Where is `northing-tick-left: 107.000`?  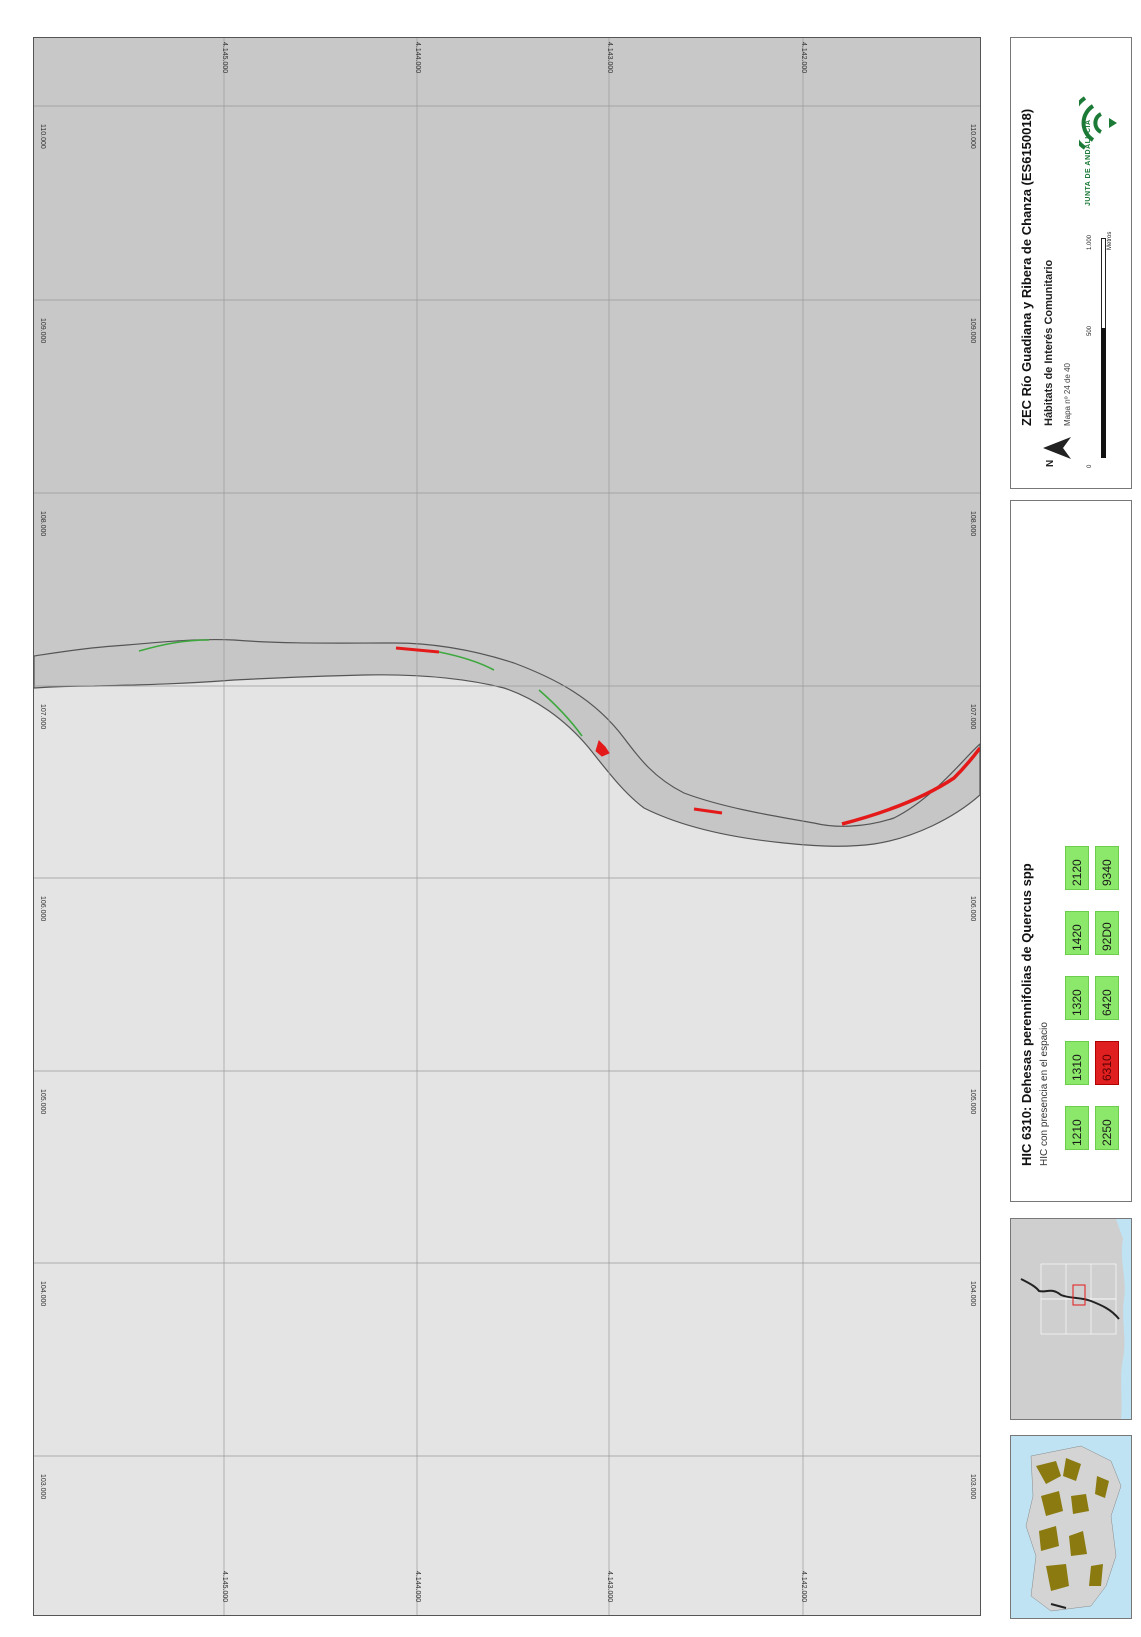 northing-tick-left: 107.000 is located at coordinates (42, 717).